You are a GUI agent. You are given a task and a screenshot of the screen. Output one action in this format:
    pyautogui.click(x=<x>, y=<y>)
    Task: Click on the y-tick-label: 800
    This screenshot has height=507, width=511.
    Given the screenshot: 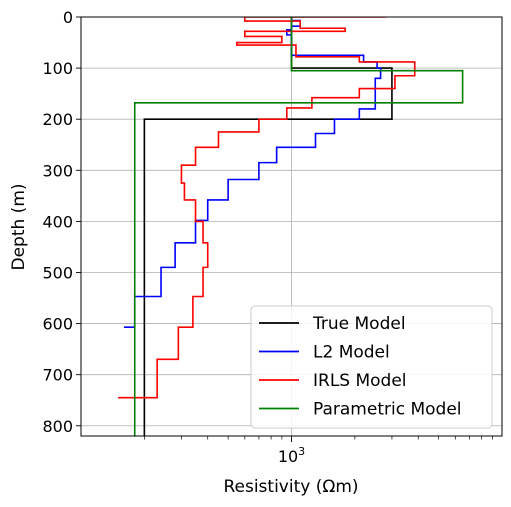 What is the action you would take?
    pyautogui.click(x=57, y=426)
    